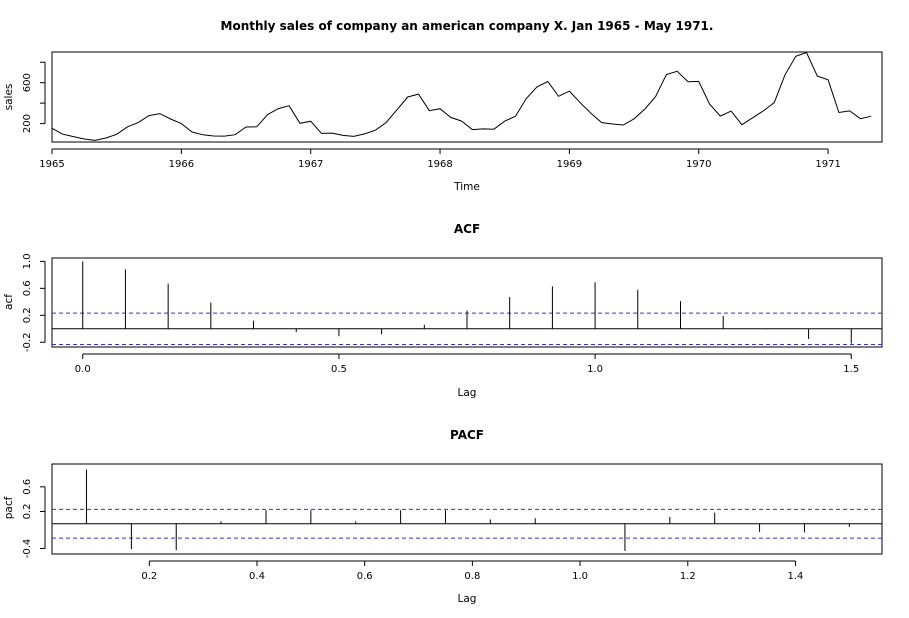  I want to click on pacf-y-axis-label: pacf, so click(9, 507).